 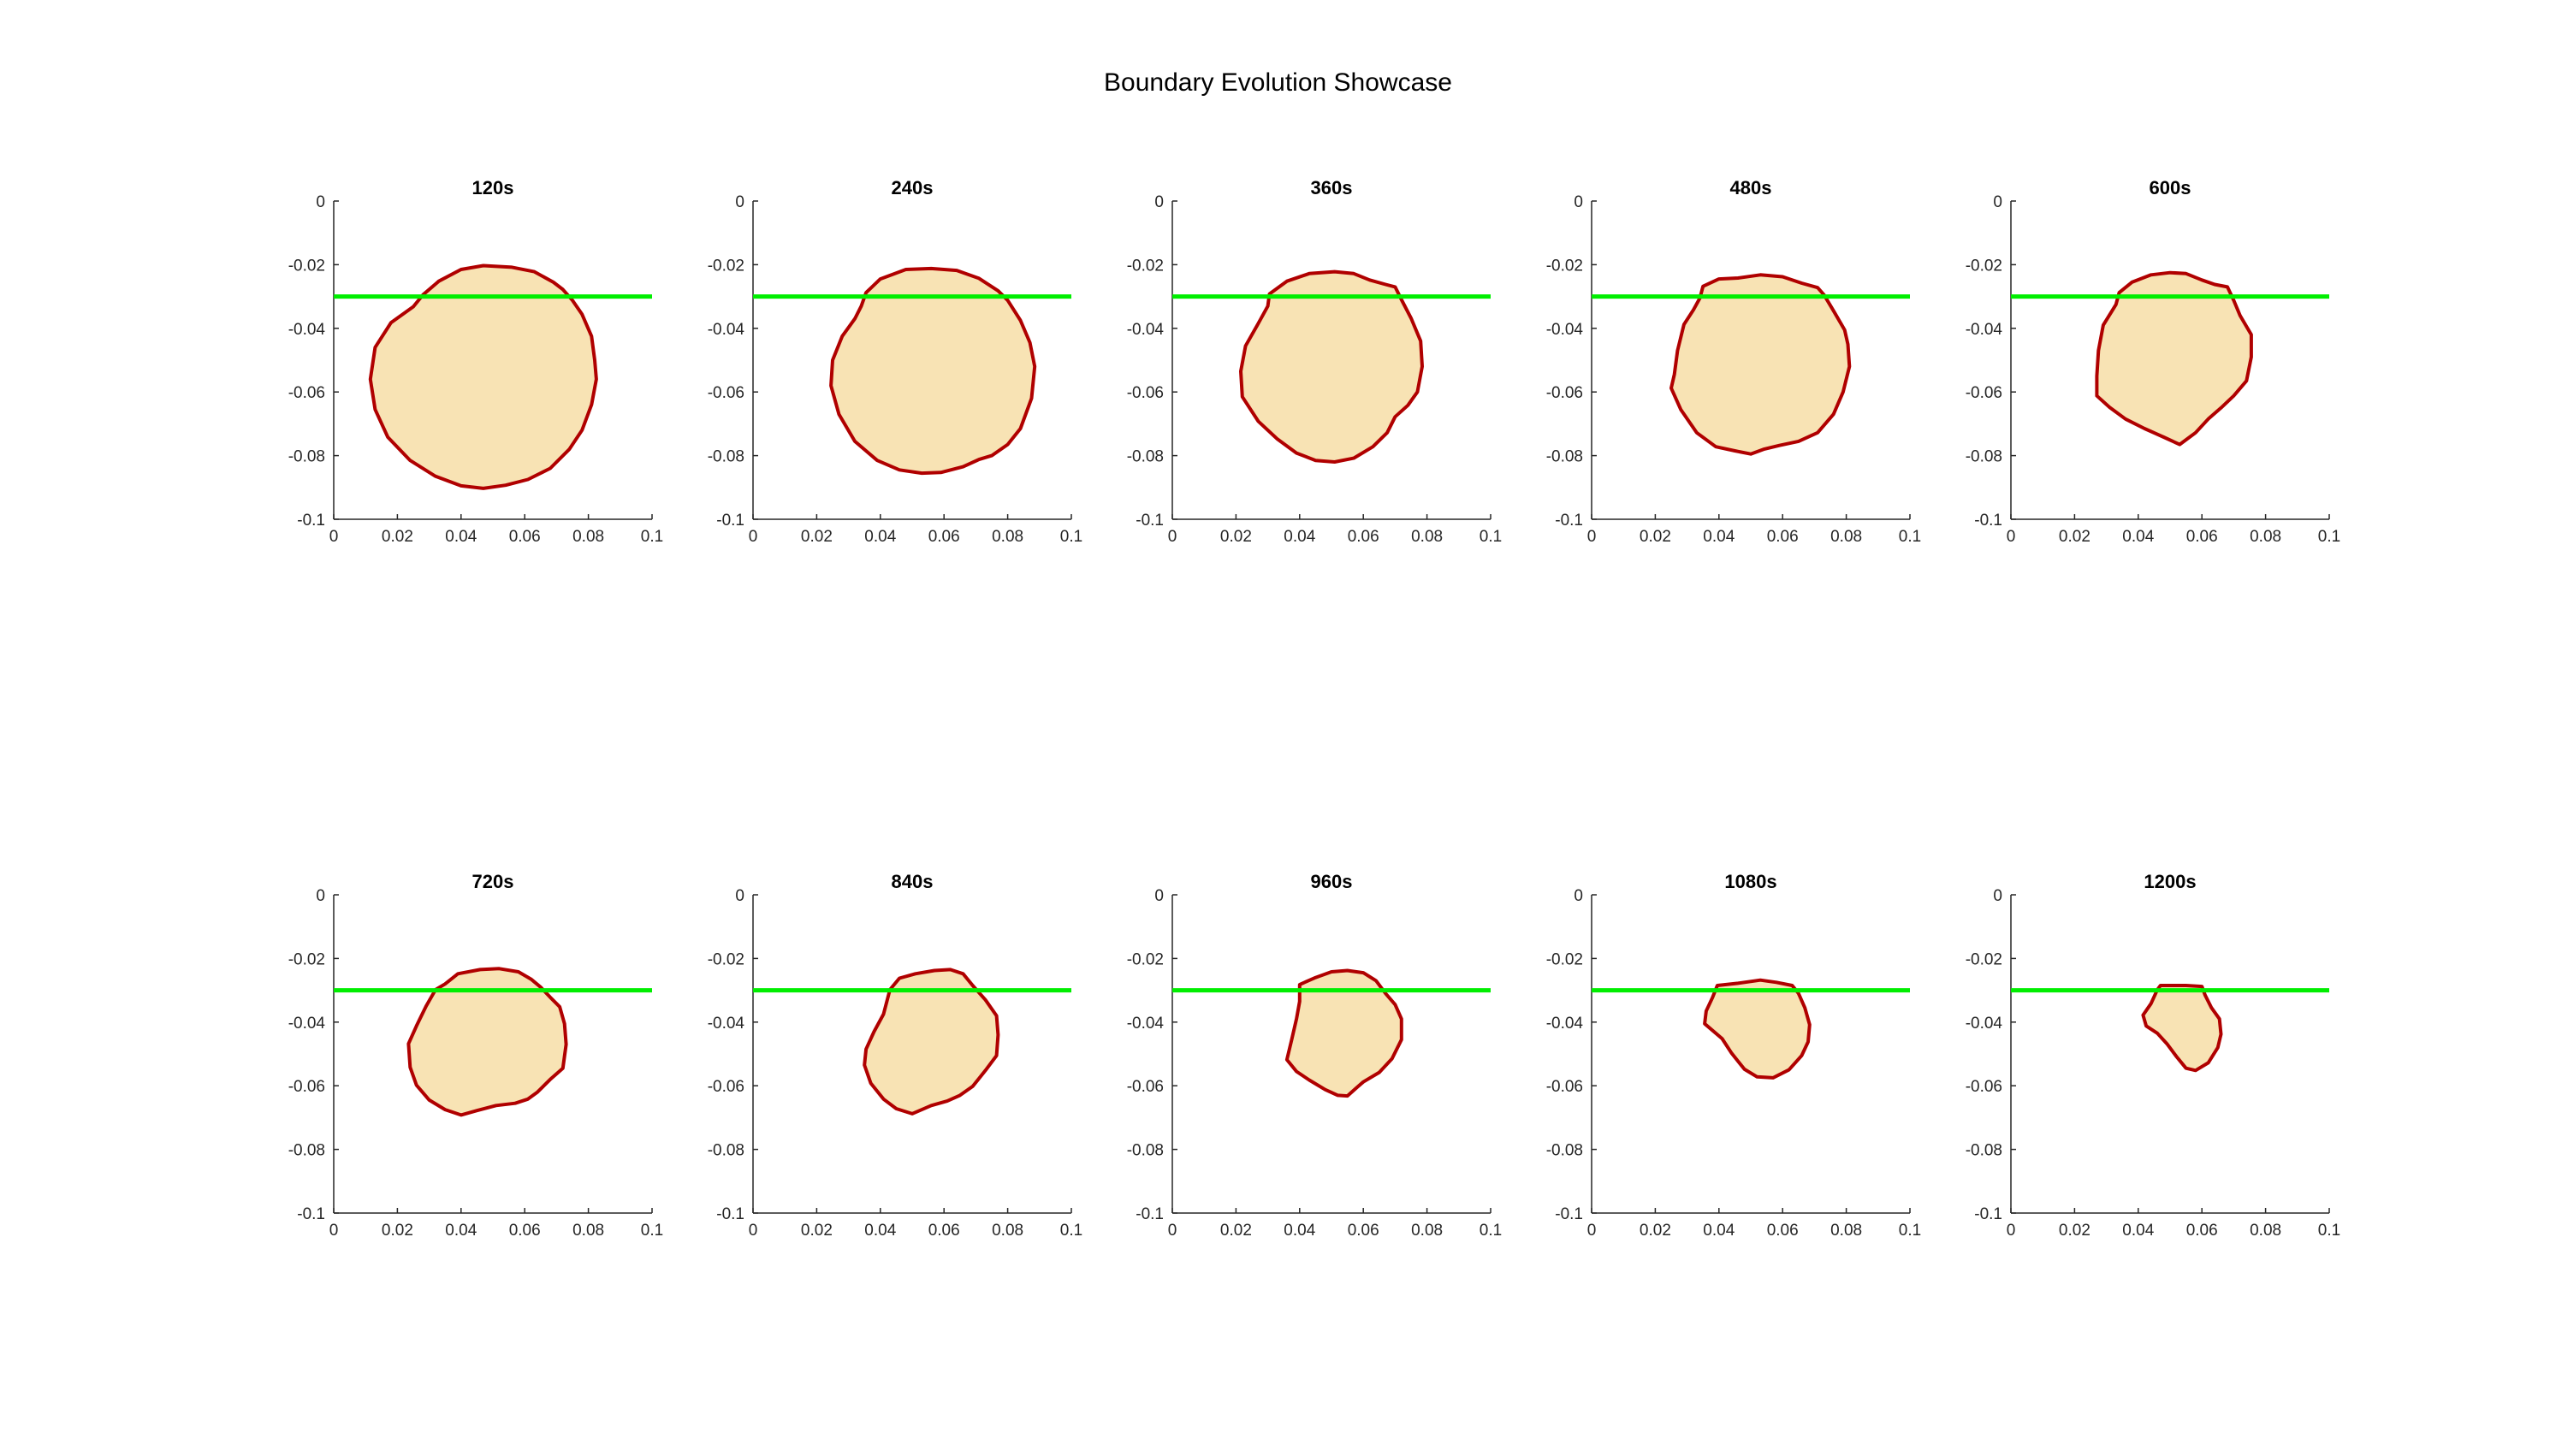 What do you see at coordinates (493, 187) in the screenshot?
I see `subplot-title: 120s` at bounding box center [493, 187].